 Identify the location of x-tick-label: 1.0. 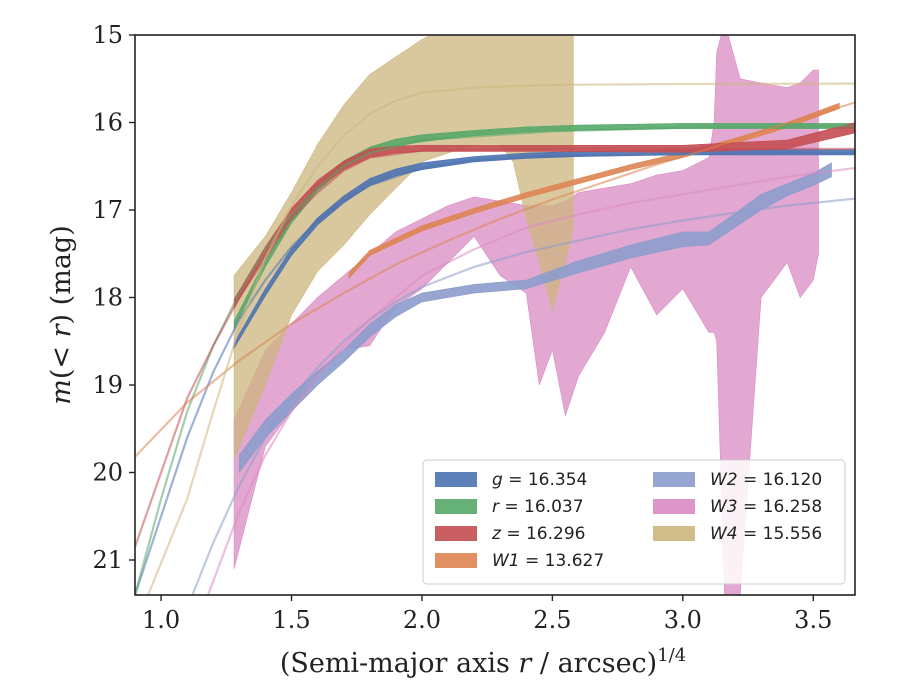
(161, 620).